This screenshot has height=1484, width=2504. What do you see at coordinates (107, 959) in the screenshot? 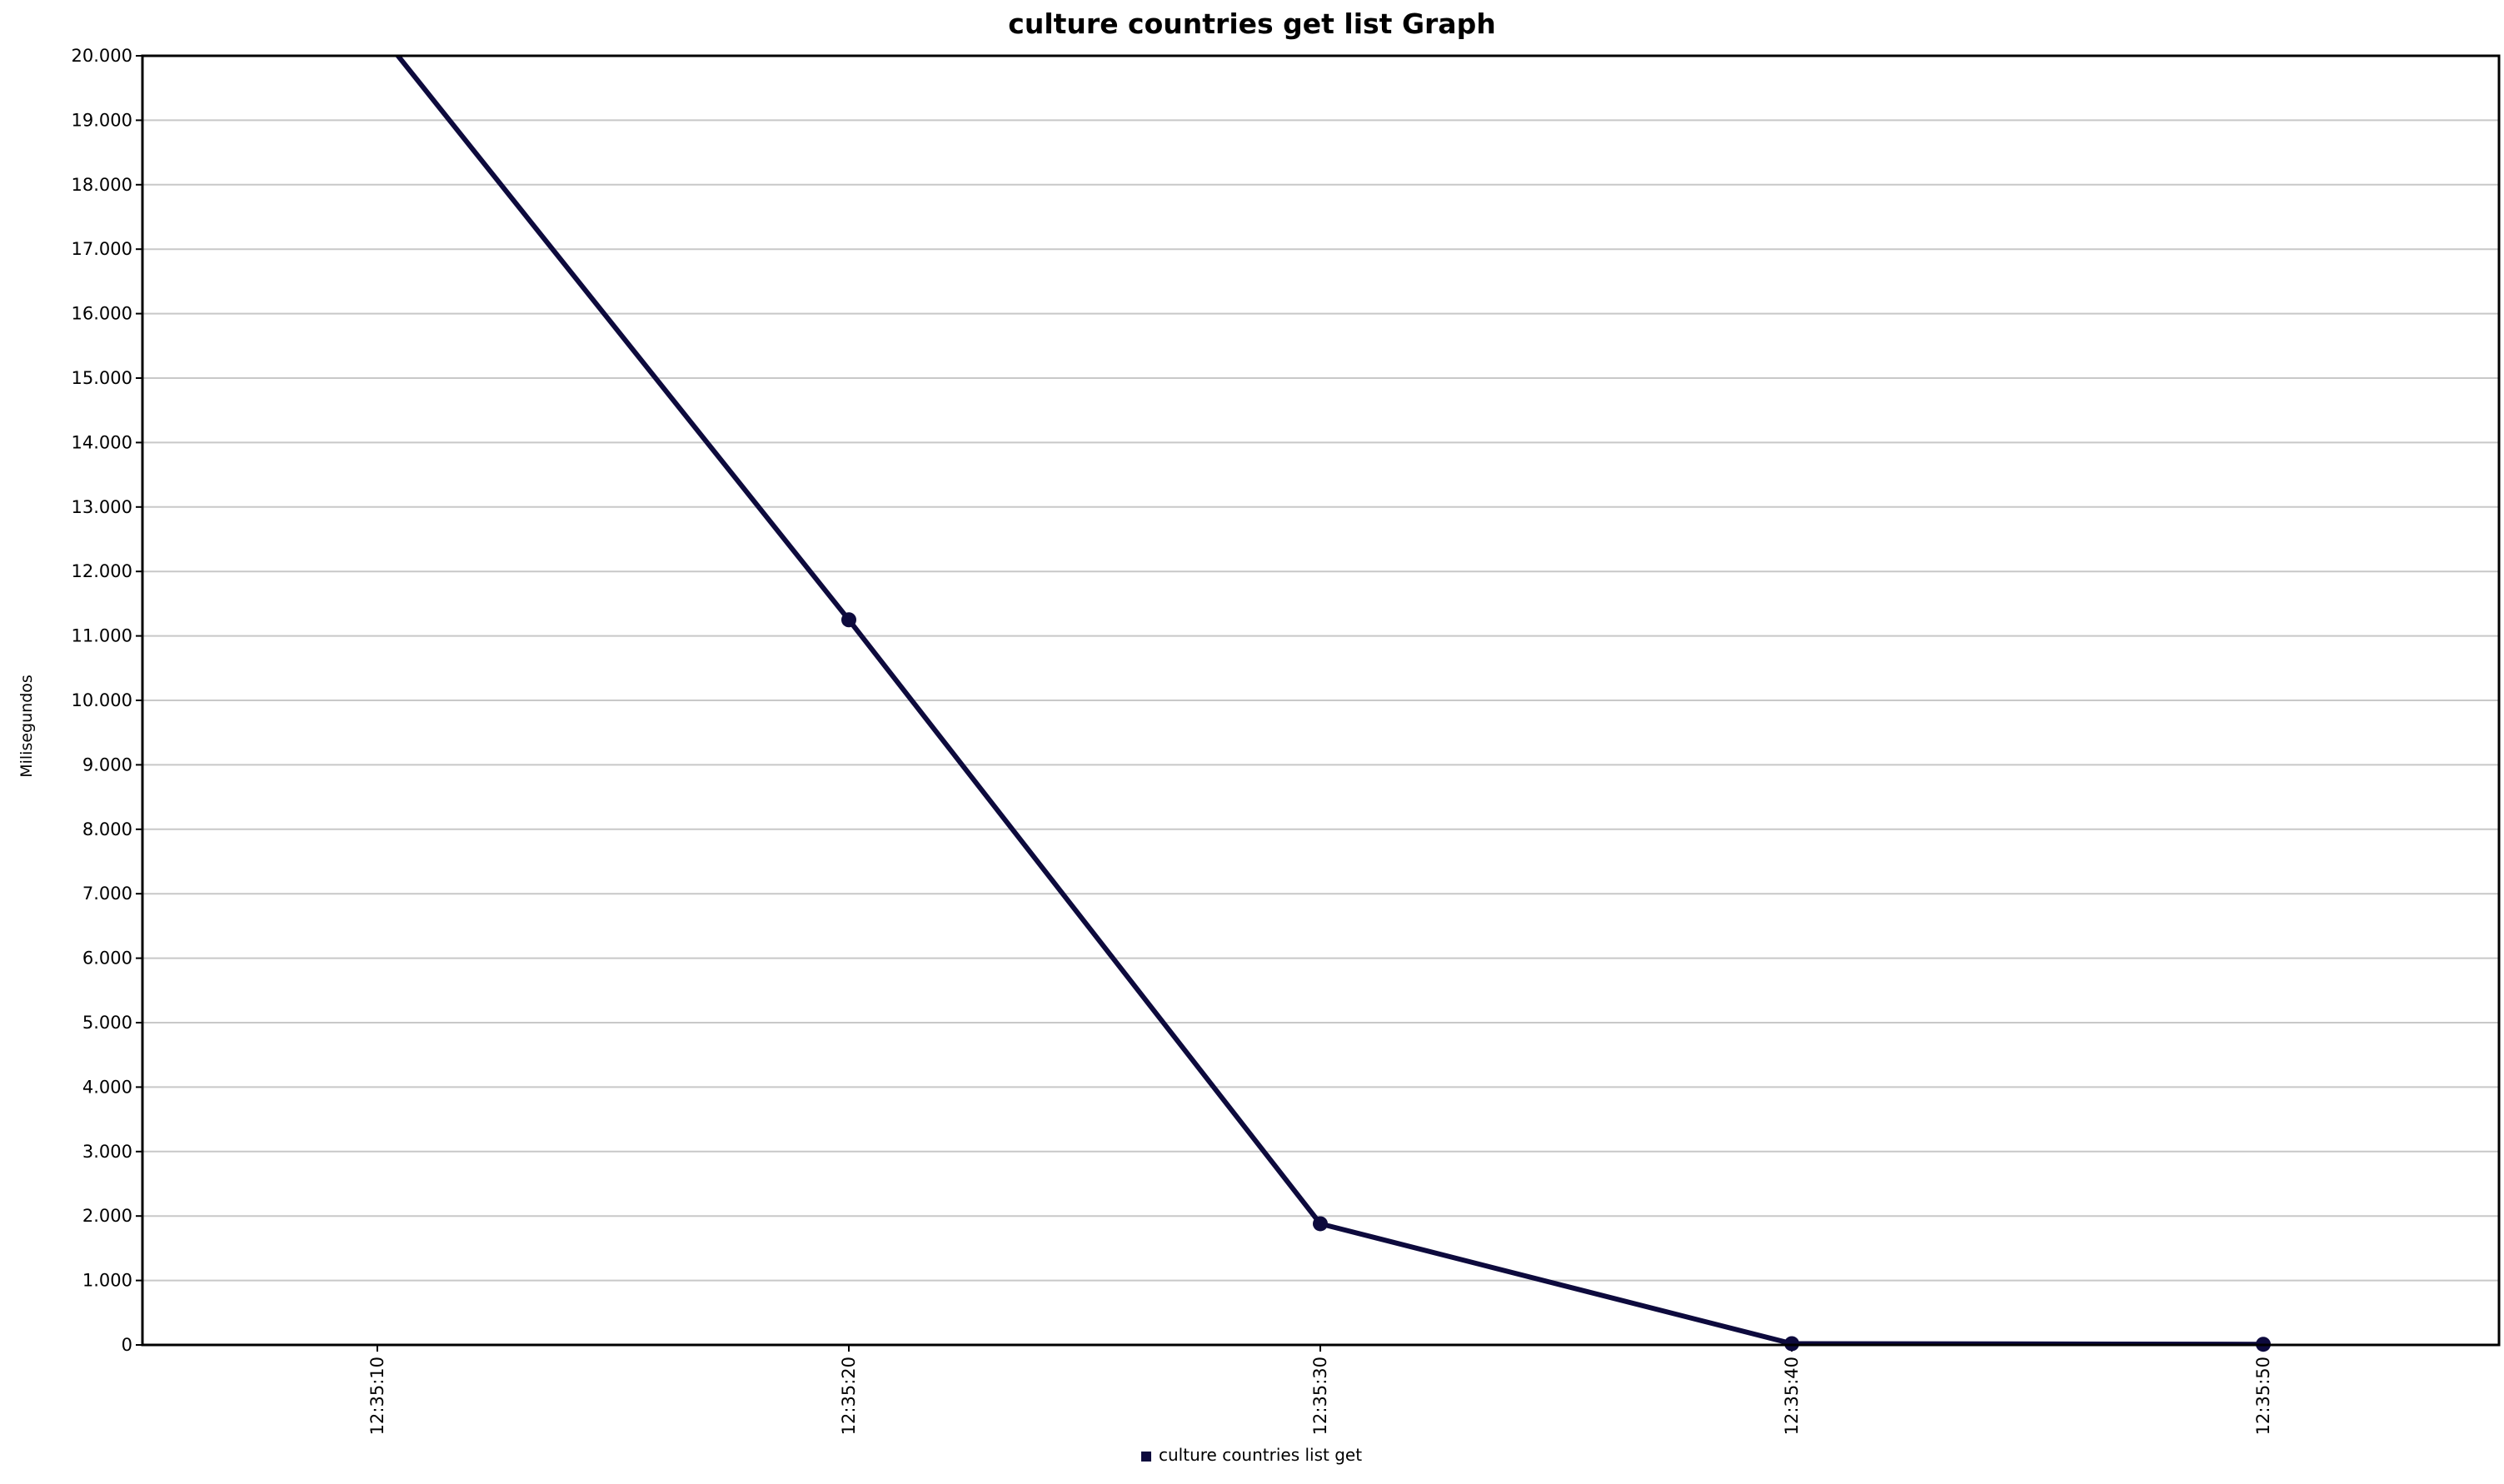
I see `y-tick-label: 6.000` at bounding box center [107, 959].